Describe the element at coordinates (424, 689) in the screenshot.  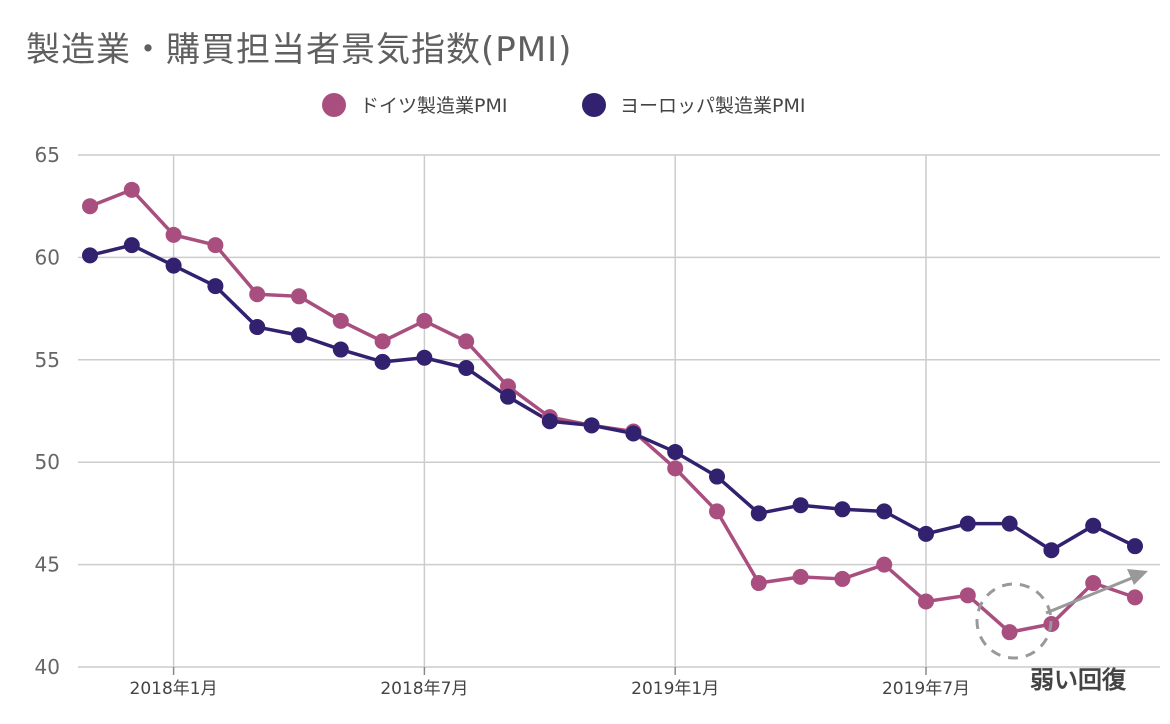
I see `x-tick-label: 2018年7月` at that location.